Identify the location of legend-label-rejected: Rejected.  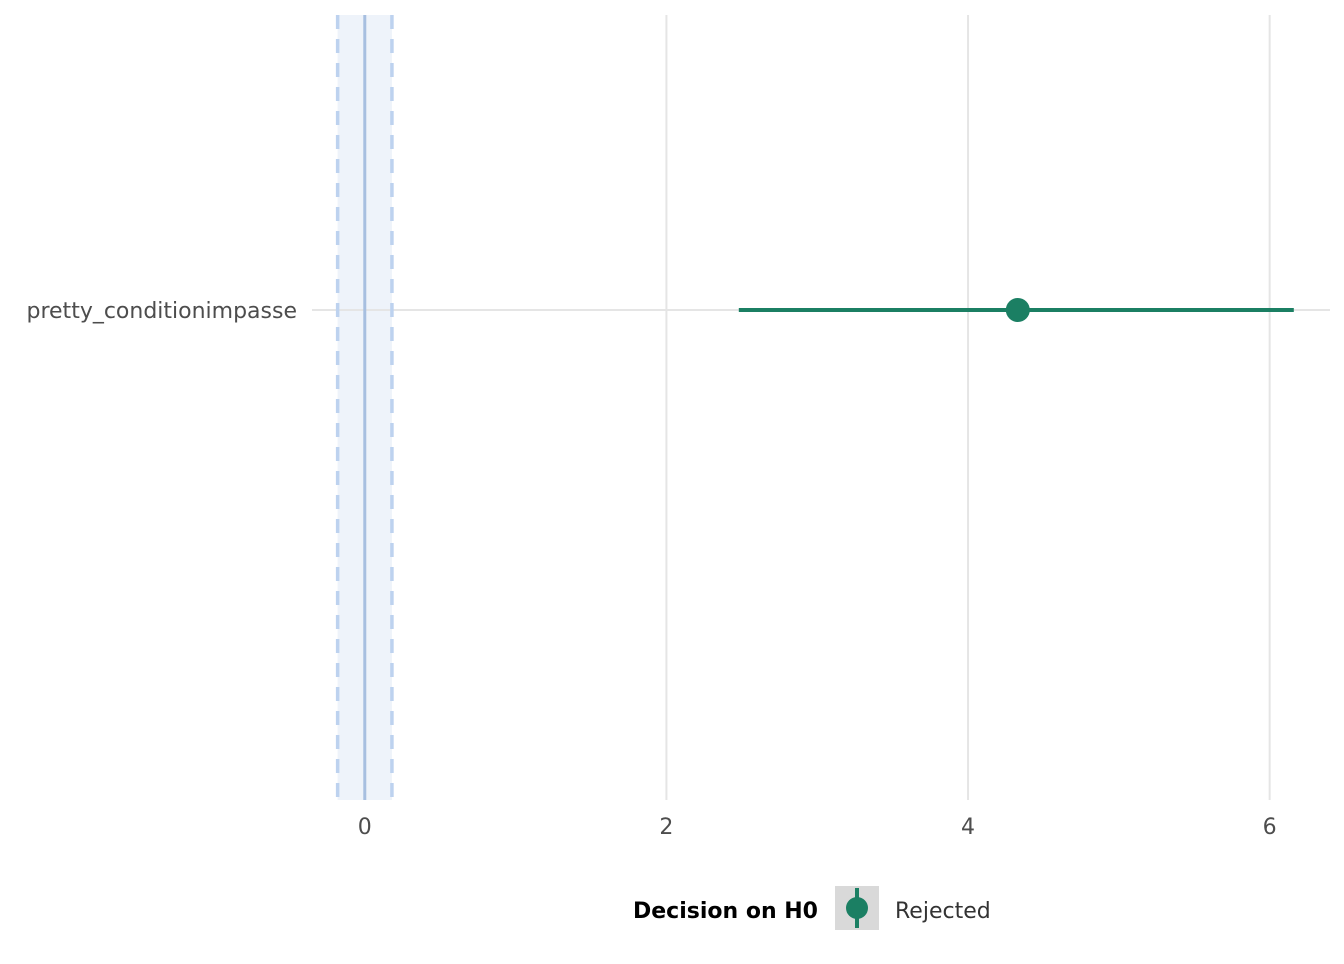
(943, 911).